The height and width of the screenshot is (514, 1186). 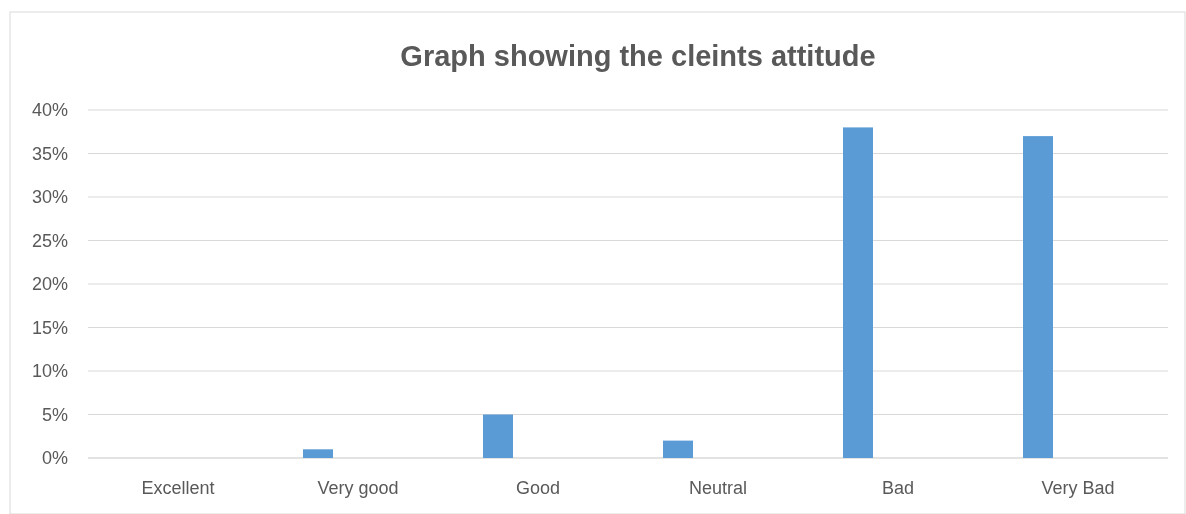 I want to click on x-tick-label: Very good, so click(x=358, y=488).